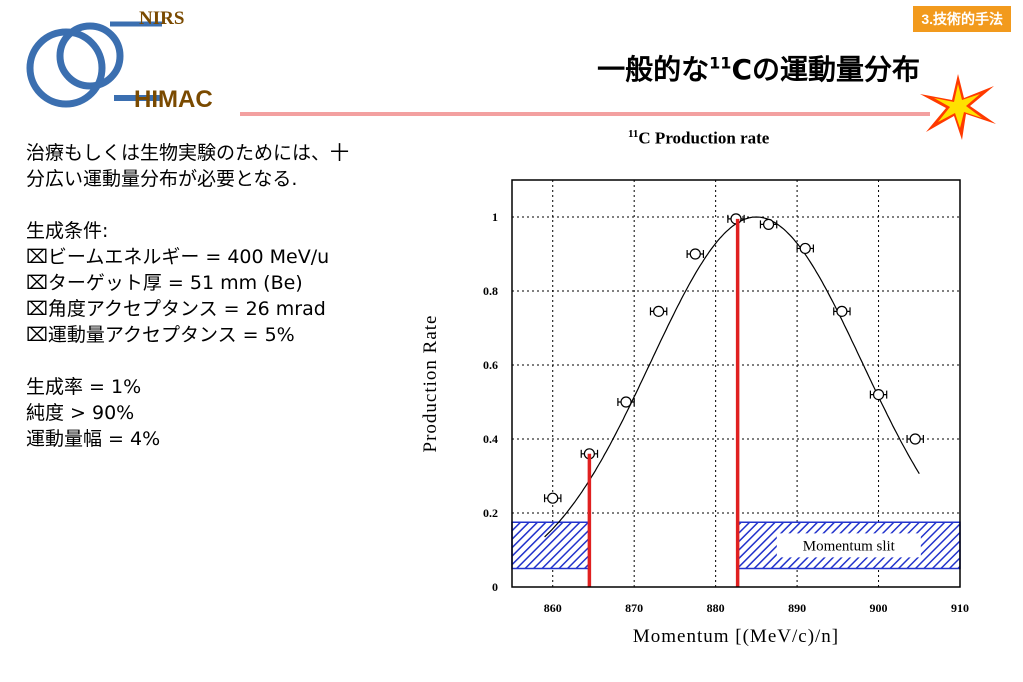 This screenshot has height=682, width=1023. I want to click on y-tick-label: 0.2, so click(490, 513).